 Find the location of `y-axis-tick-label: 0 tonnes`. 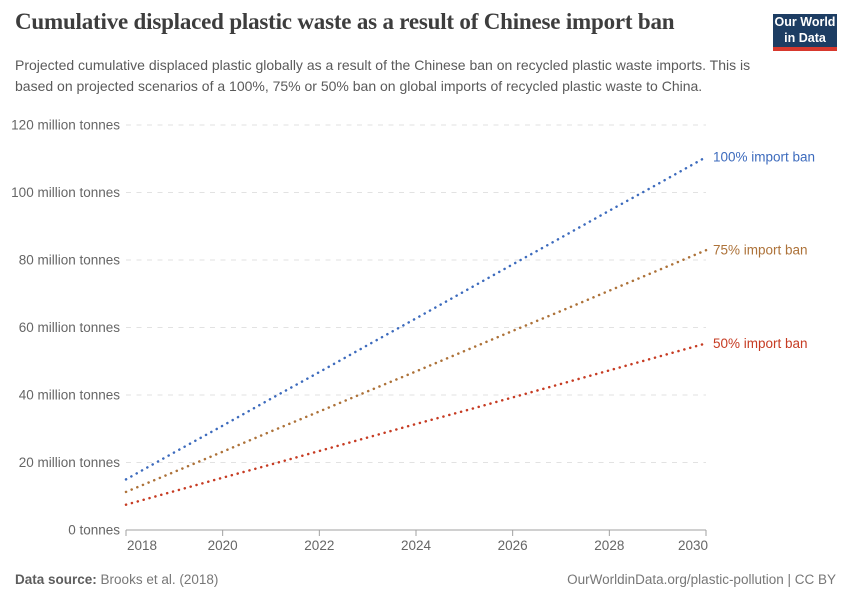

y-axis-tick-label: 0 tonnes is located at coordinates (94, 530).